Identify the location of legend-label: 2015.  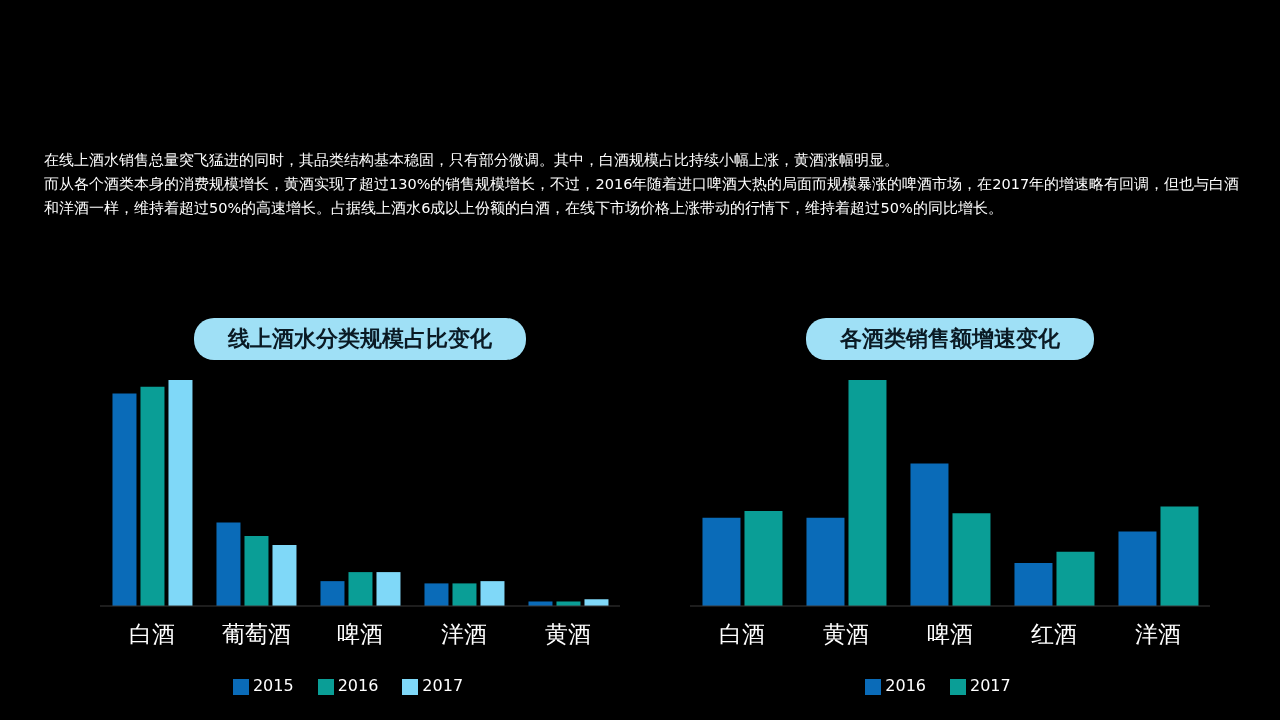
(273, 685).